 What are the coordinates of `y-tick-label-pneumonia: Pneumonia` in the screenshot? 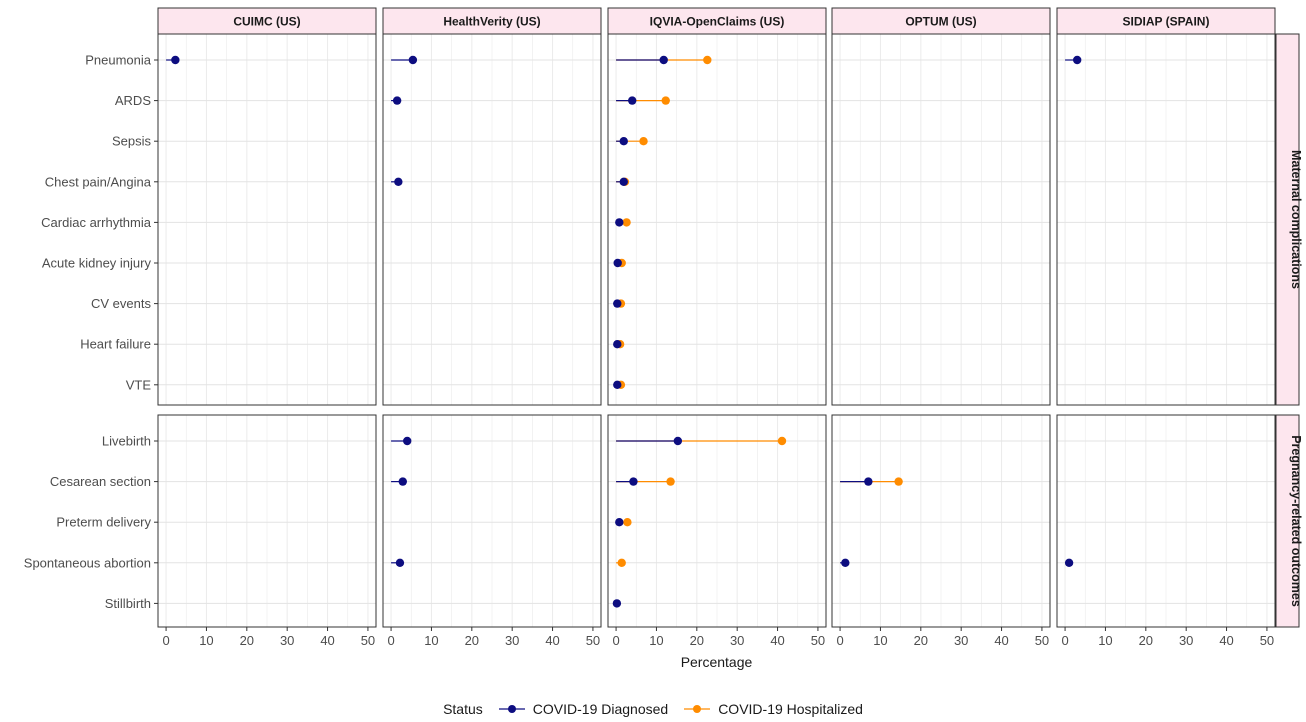 It's located at (118, 60).